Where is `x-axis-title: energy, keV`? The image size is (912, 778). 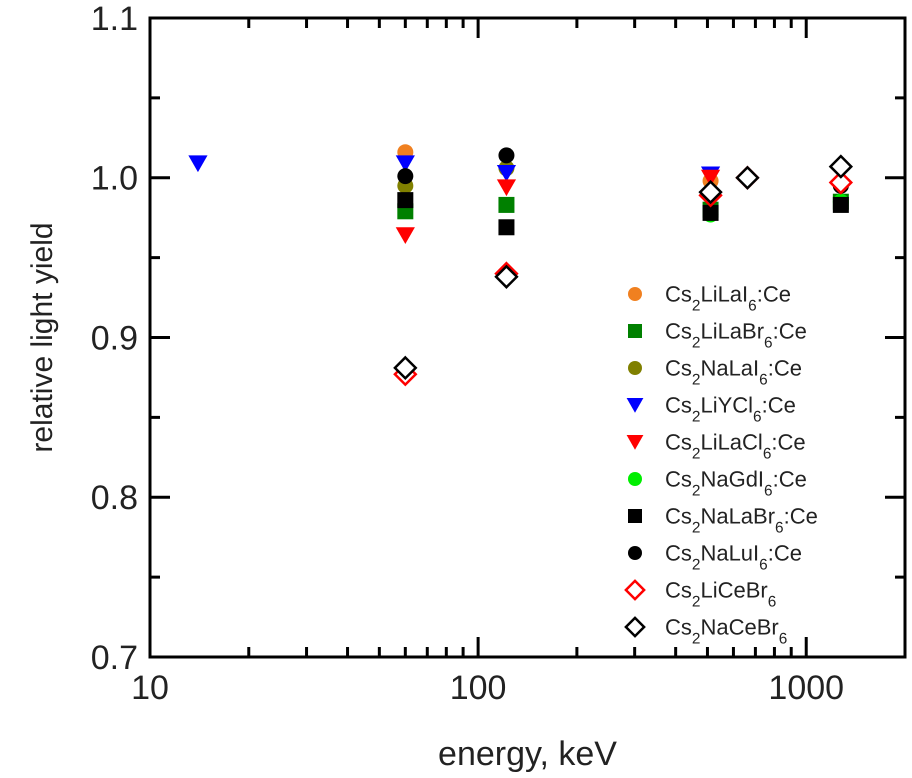 x-axis-title: energy, keV is located at coordinates (528, 754).